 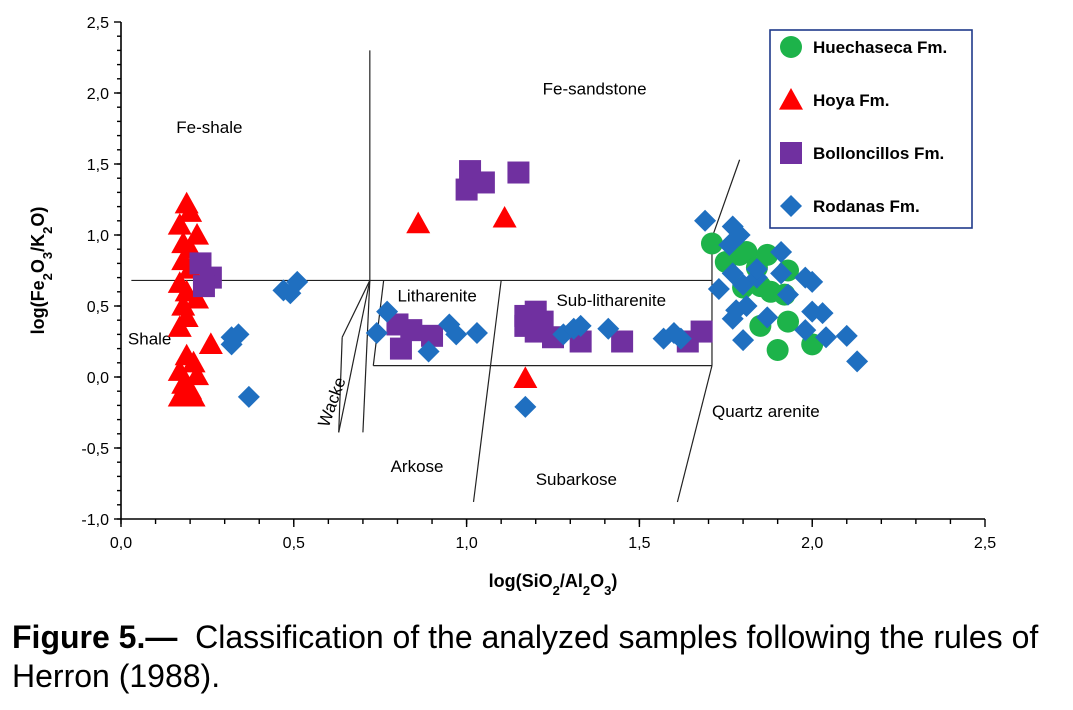 I want to click on legend-label: Hoya Fm., so click(x=851, y=100).